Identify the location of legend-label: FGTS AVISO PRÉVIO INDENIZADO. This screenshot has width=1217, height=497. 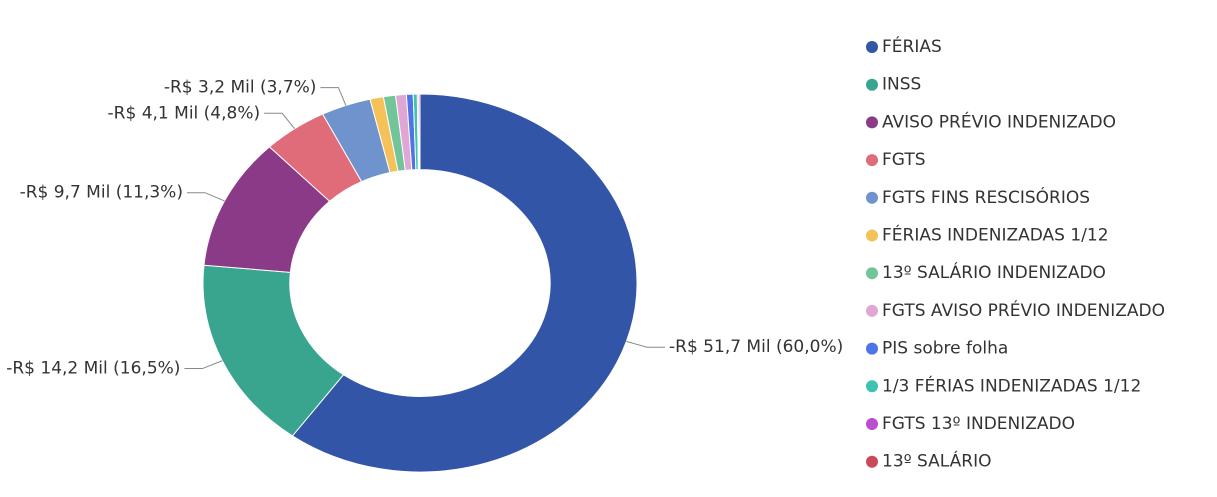
(1023, 310).